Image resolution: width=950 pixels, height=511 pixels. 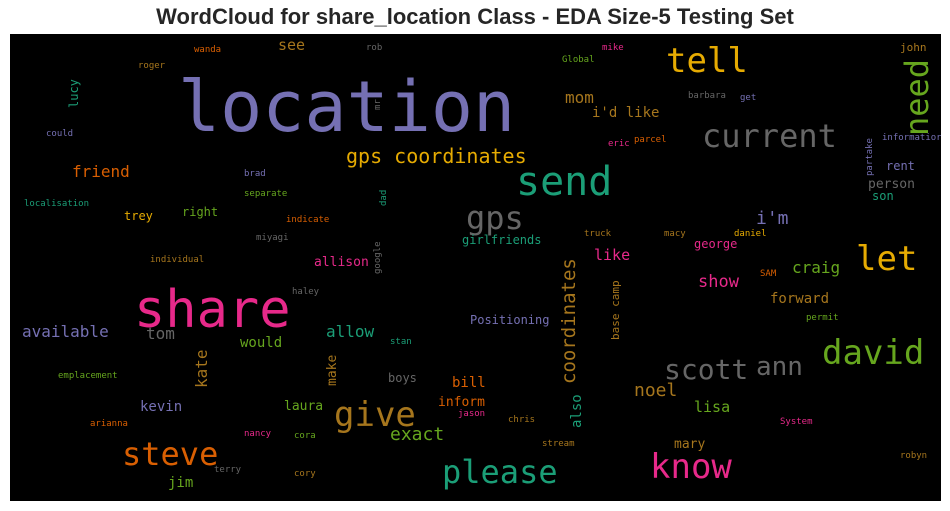 What do you see at coordinates (656, 390) in the screenshot?
I see `word-noel: noel` at bounding box center [656, 390].